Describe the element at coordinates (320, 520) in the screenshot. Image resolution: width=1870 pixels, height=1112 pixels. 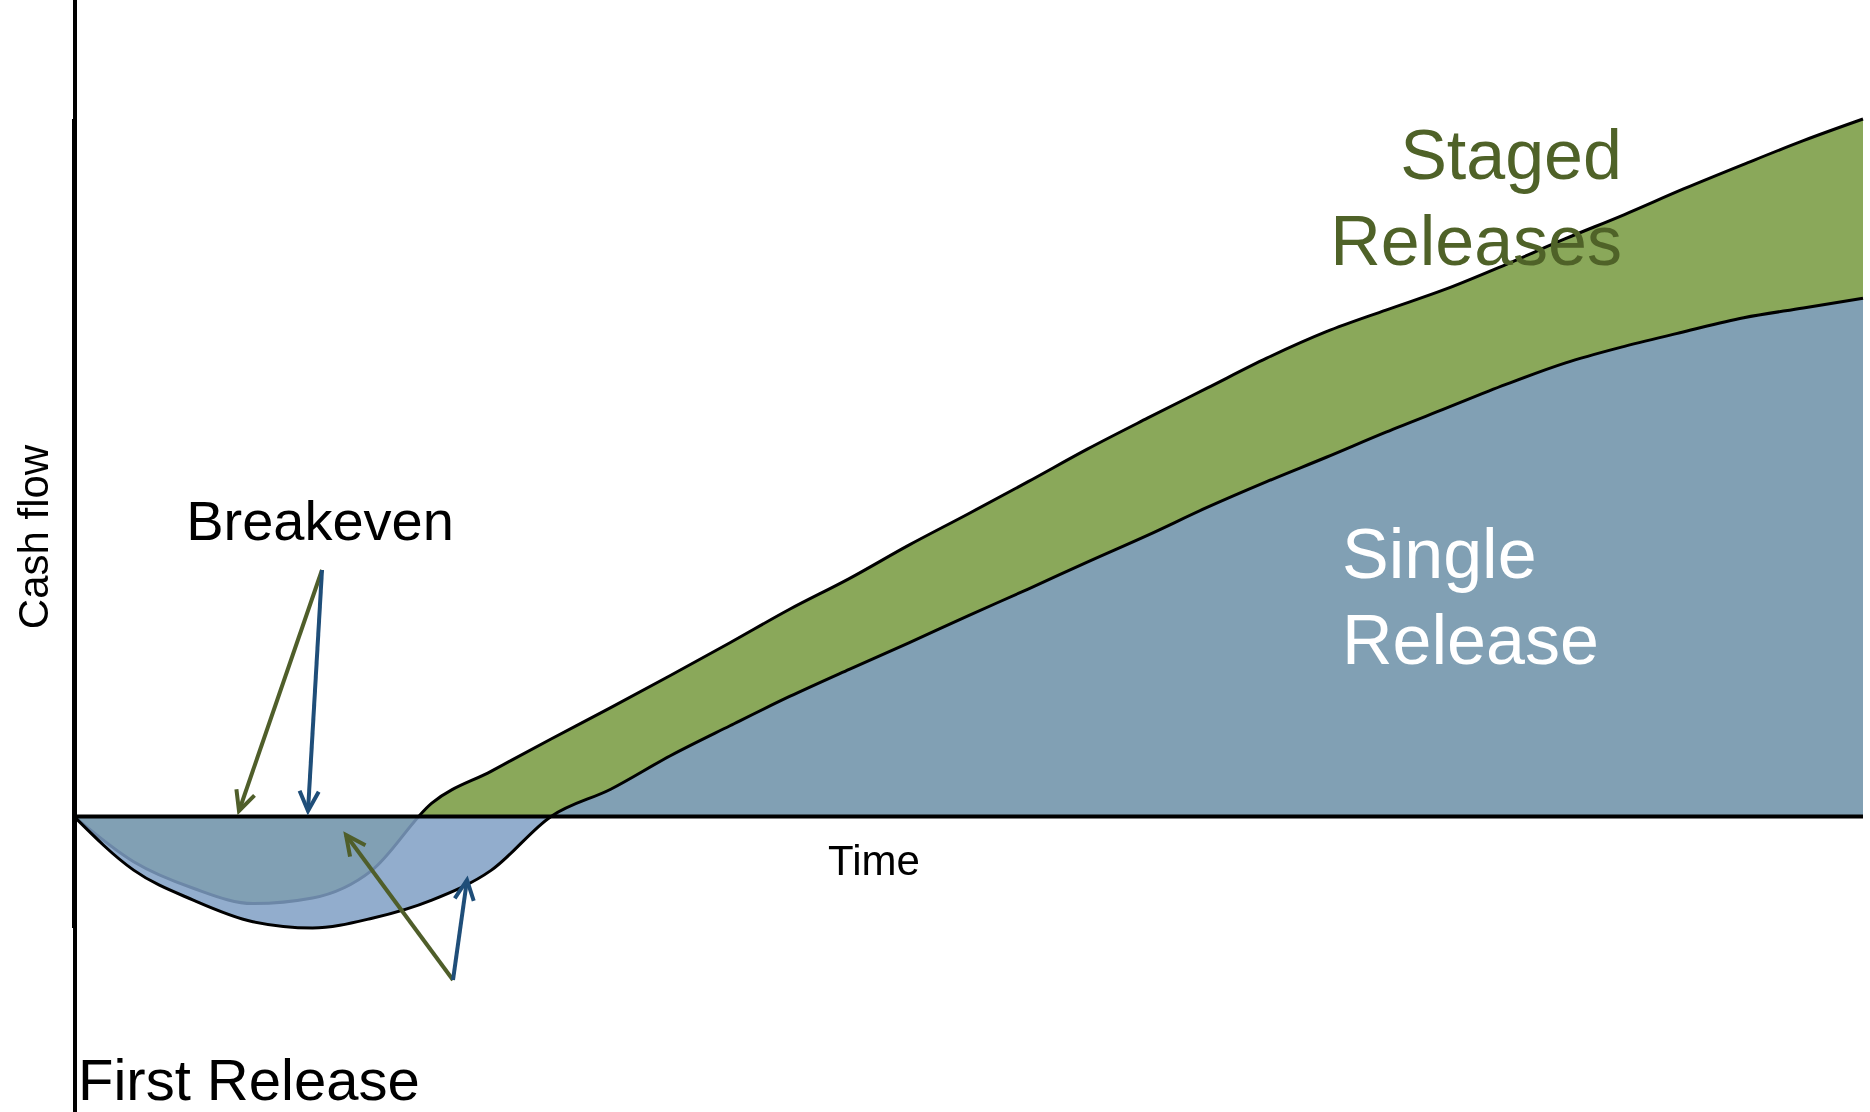
I see `annotation: Breakeven` at that location.